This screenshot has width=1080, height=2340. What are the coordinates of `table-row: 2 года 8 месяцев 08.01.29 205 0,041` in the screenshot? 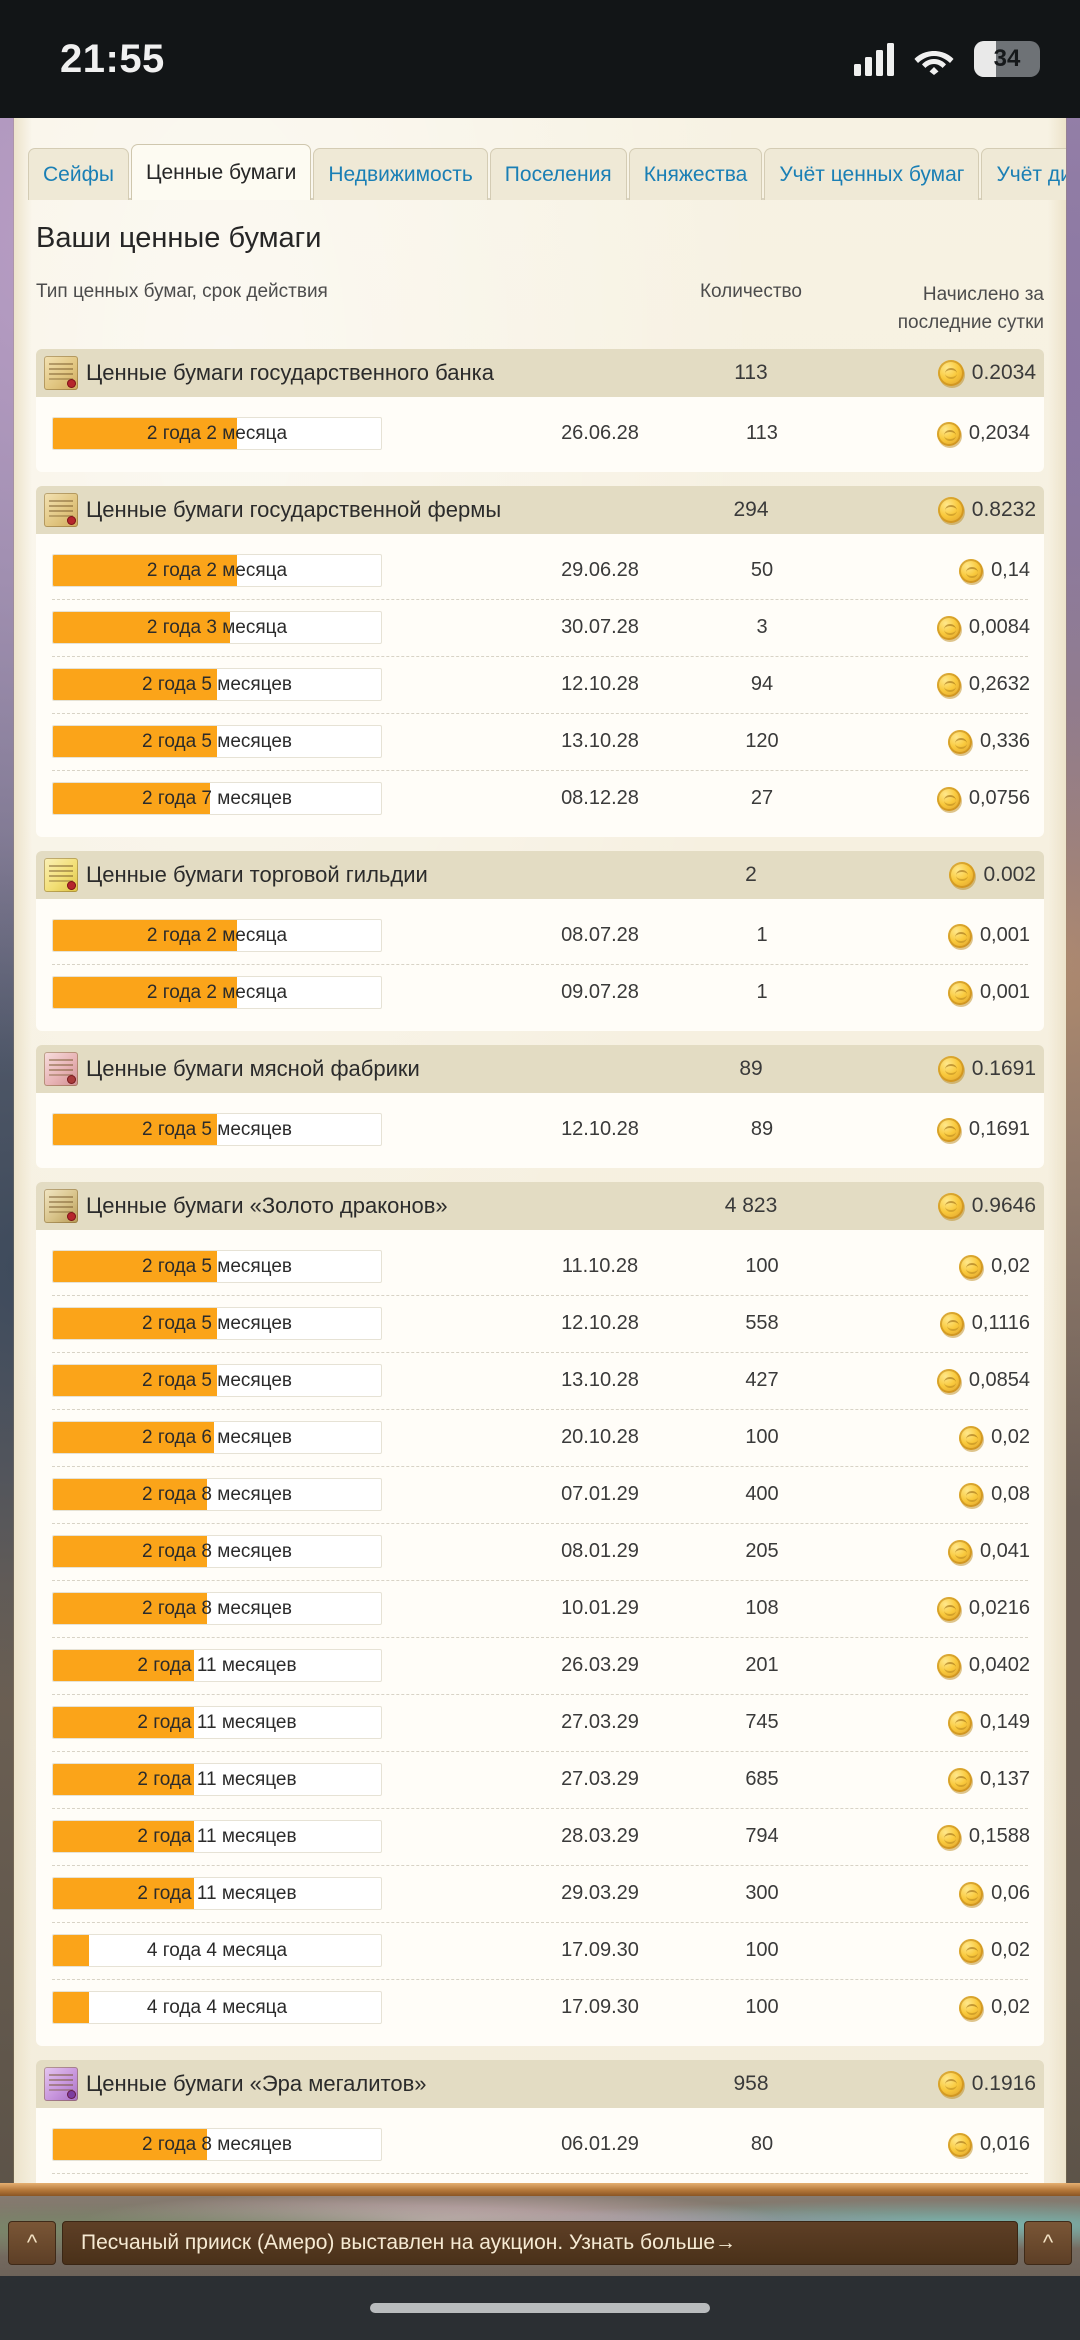 It's located at (540, 1551).